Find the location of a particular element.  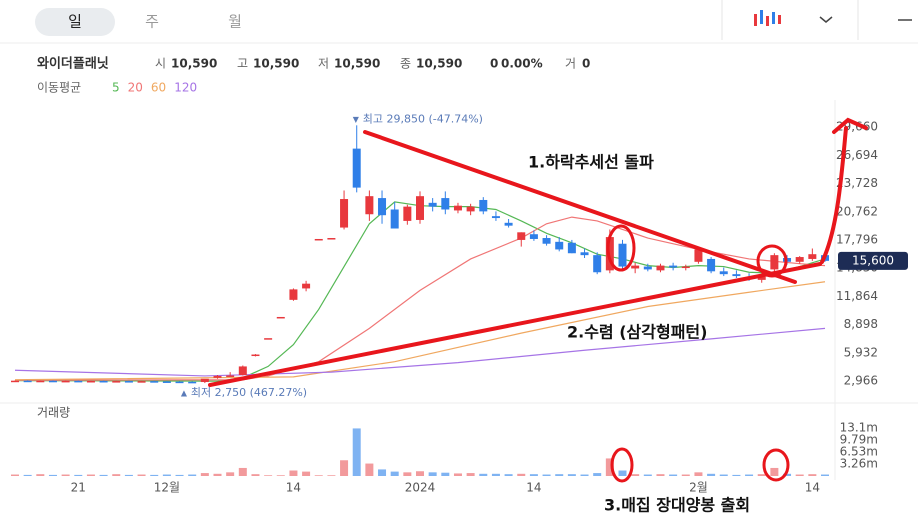

info-label: 거 is located at coordinates (570, 64).